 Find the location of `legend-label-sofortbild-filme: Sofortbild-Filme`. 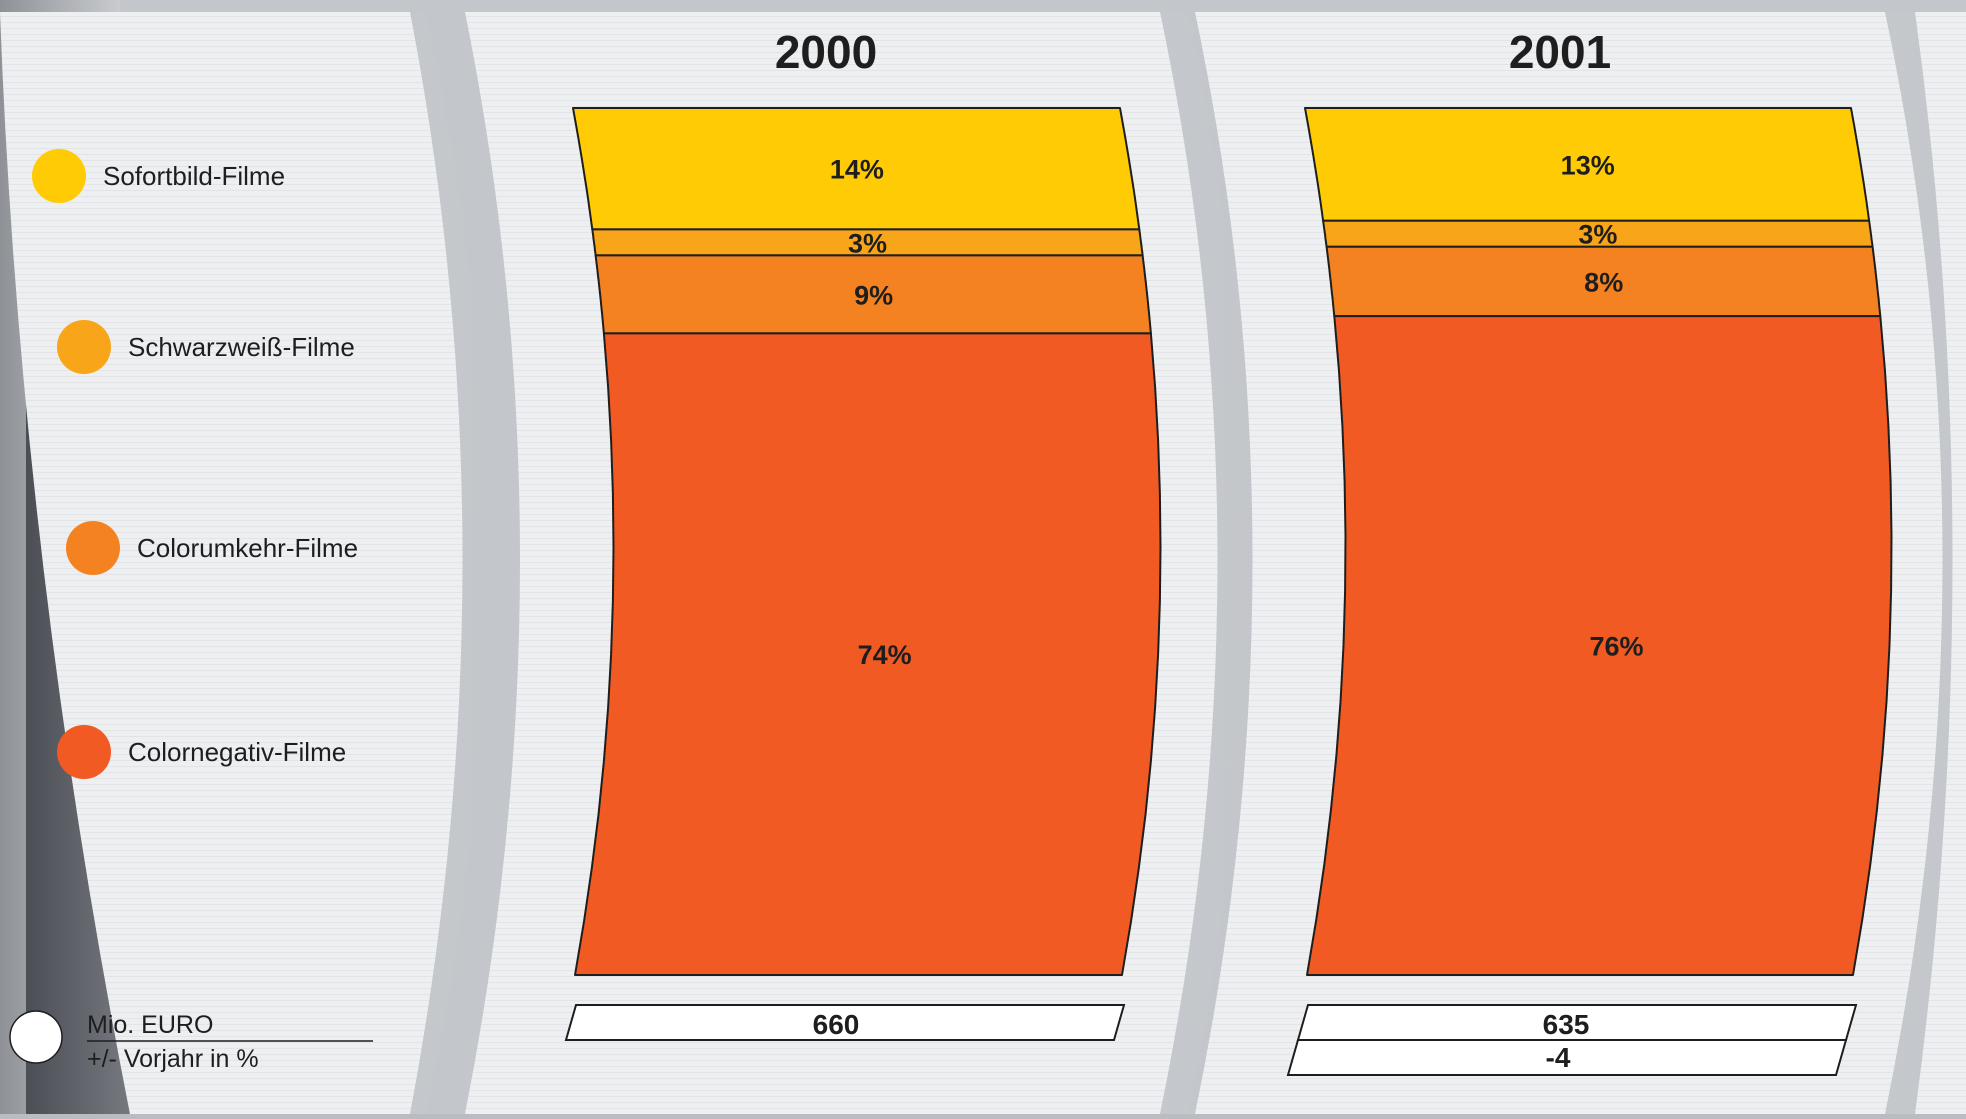

legend-label-sofortbild-filme: Sofortbild-Filme is located at coordinates (194, 176).